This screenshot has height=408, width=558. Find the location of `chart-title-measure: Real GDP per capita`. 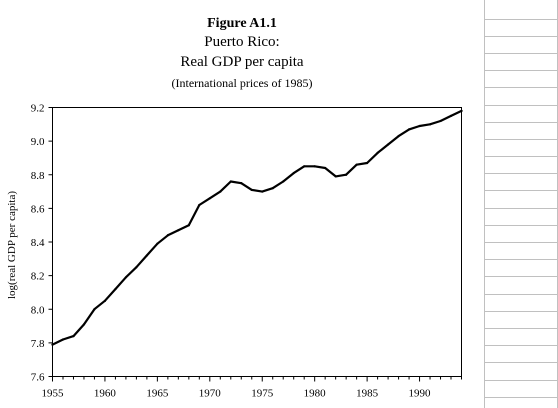

chart-title-measure: Real GDP per capita is located at coordinates (242, 62).